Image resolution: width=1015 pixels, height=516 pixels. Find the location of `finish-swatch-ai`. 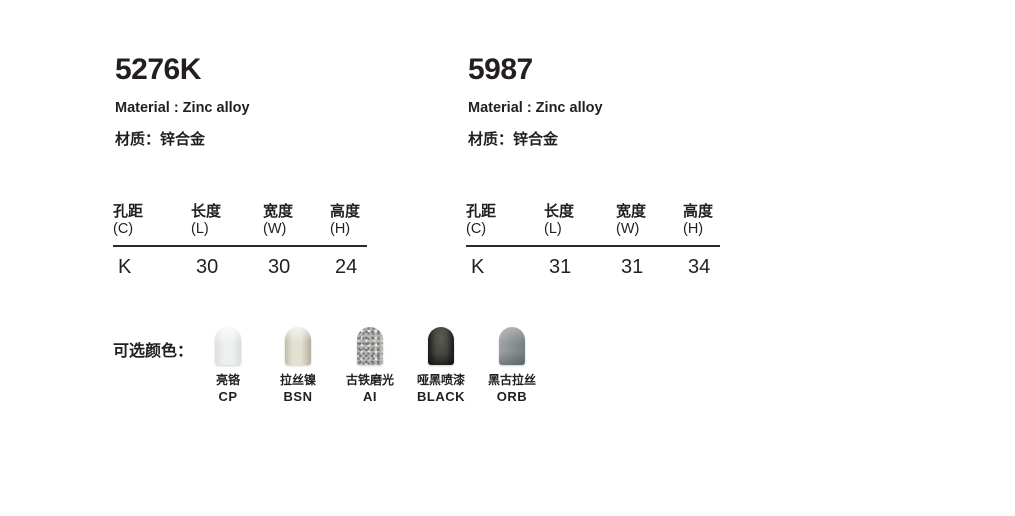

finish-swatch-ai is located at coordinates (370, 346).